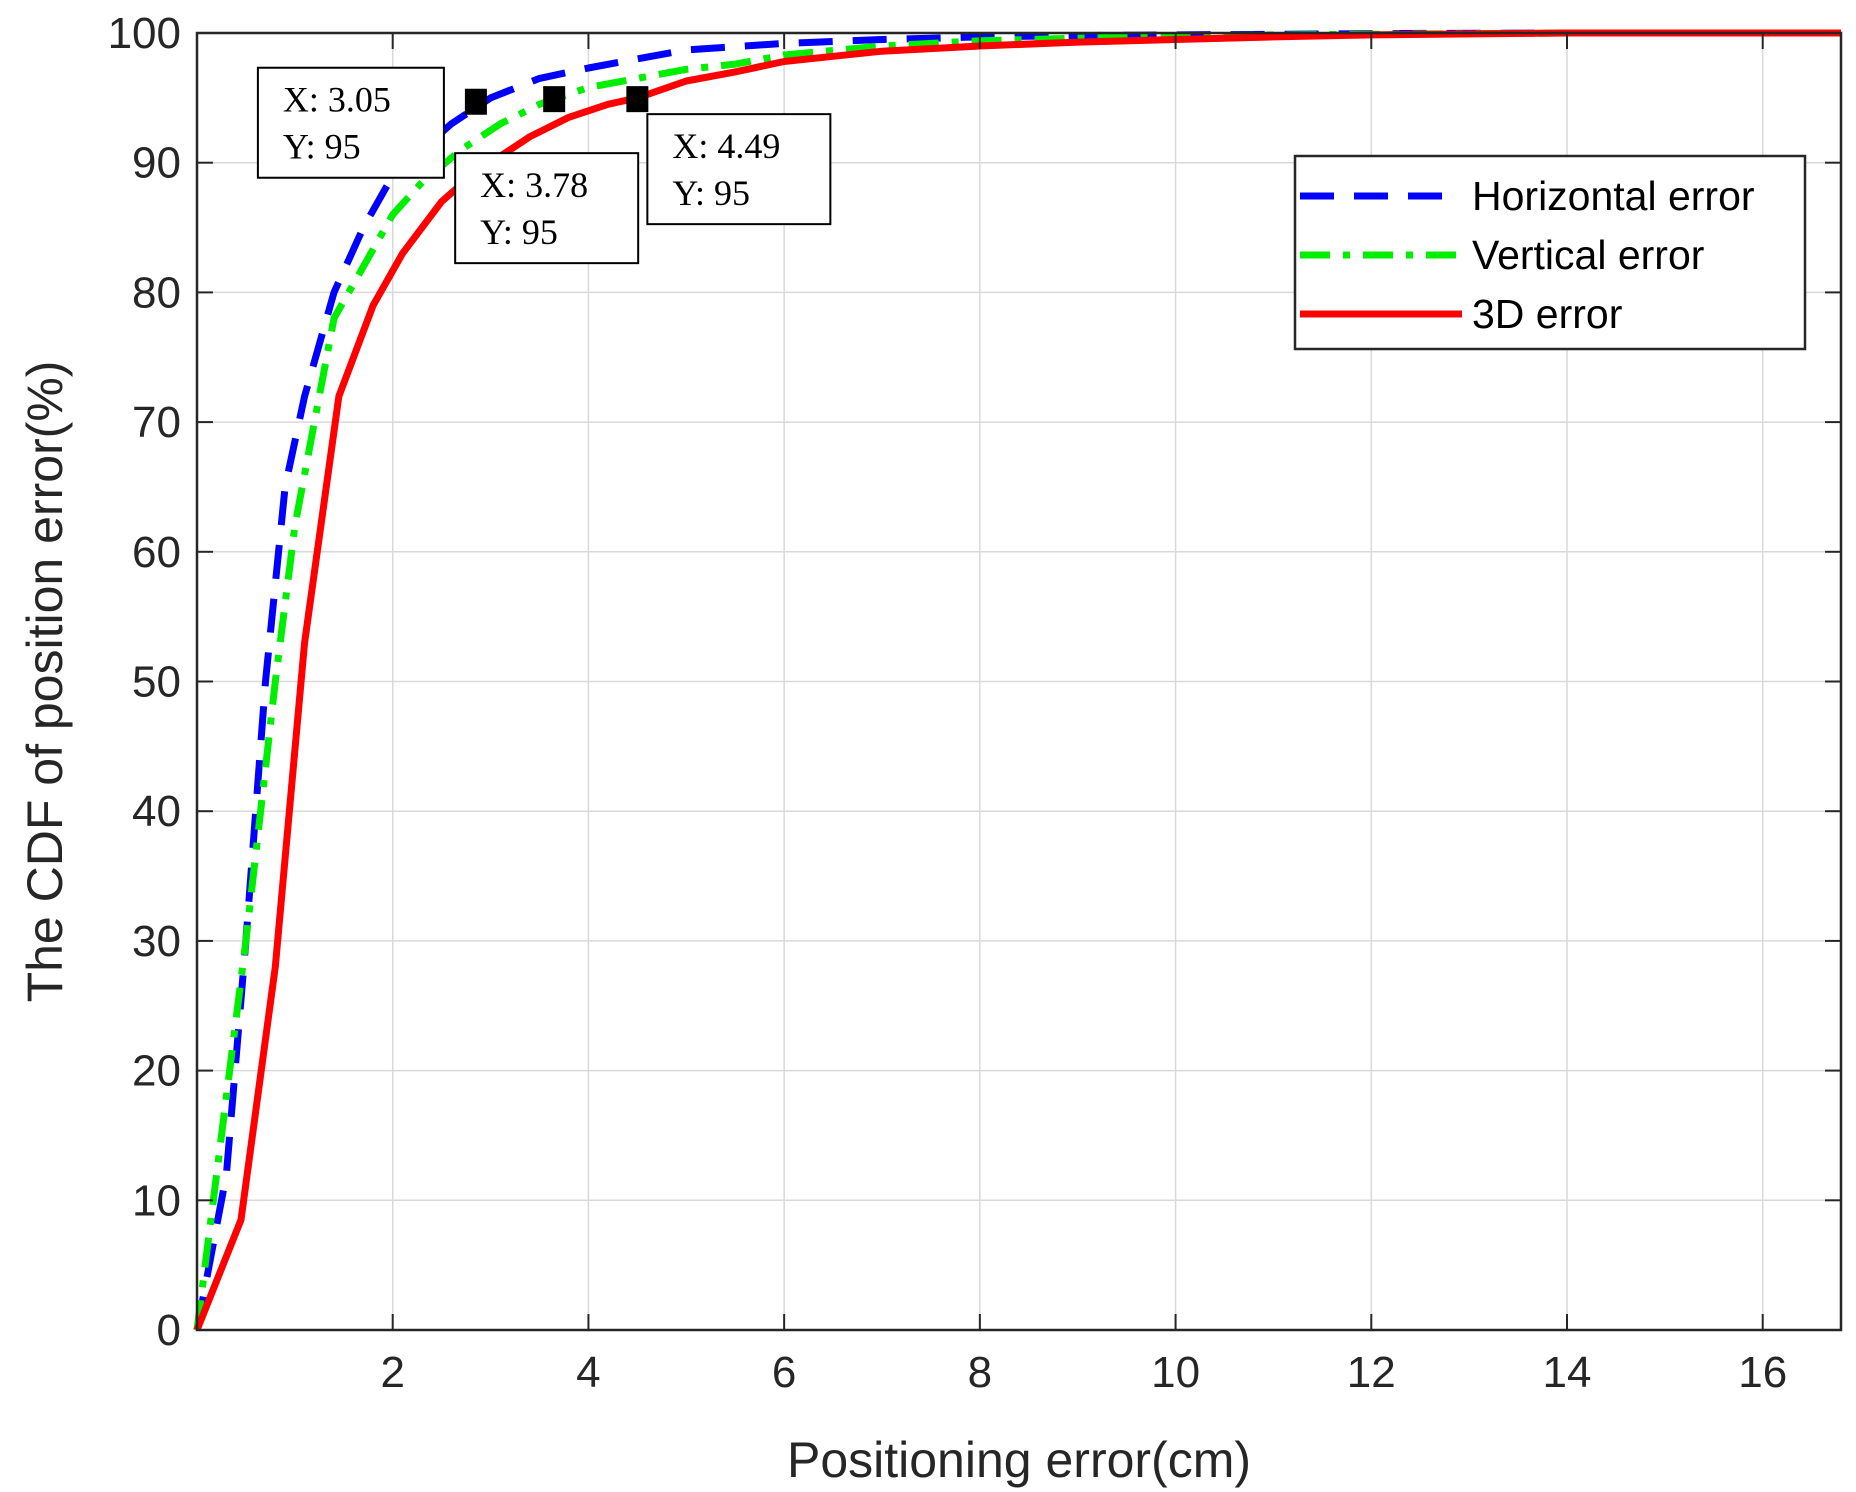 The image size is (1856, 1492). I want to click on y-tick-label: 90, so click(156, 163).